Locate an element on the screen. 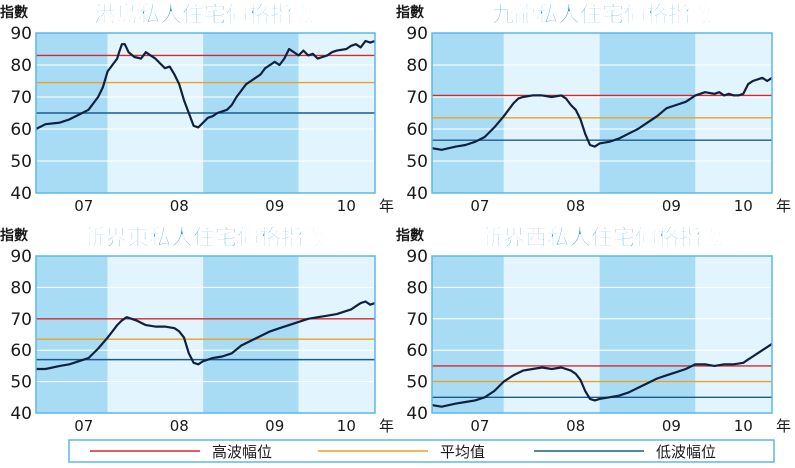 This screenshot has width=795, height=468. chart-title: 港島私人住宅價格指數 is located at coordinates (204, 15).